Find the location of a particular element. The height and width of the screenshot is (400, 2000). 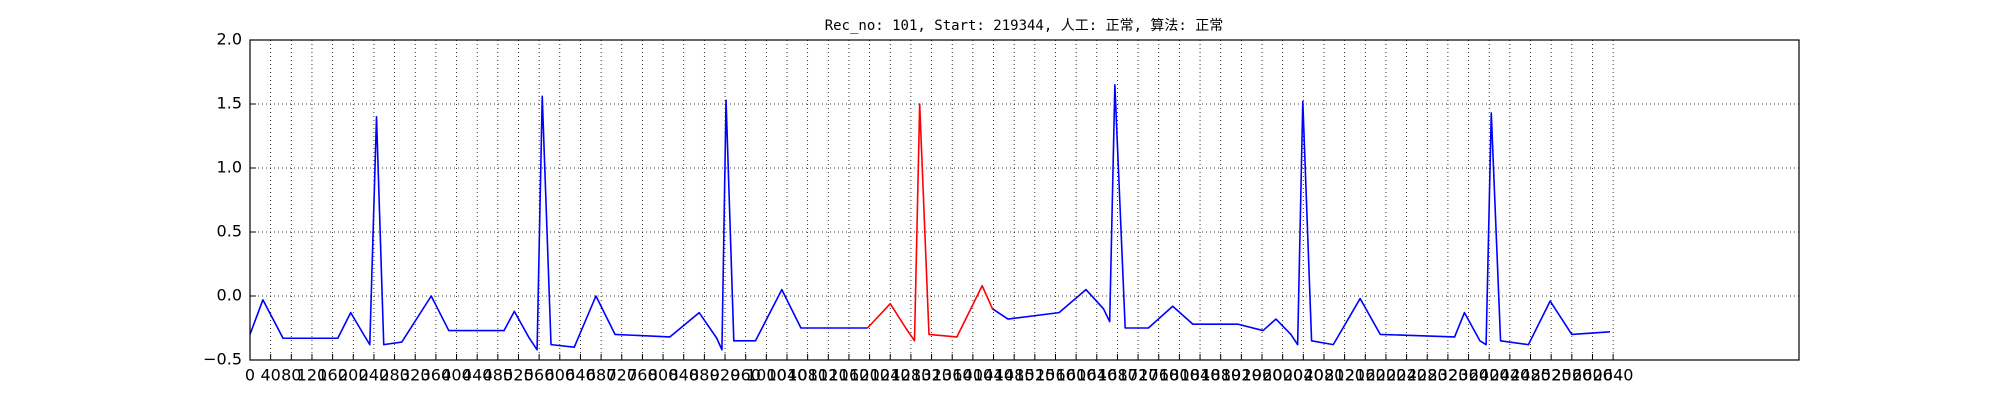

x-tick-label: 1440 is located at coordinates (993, 375).